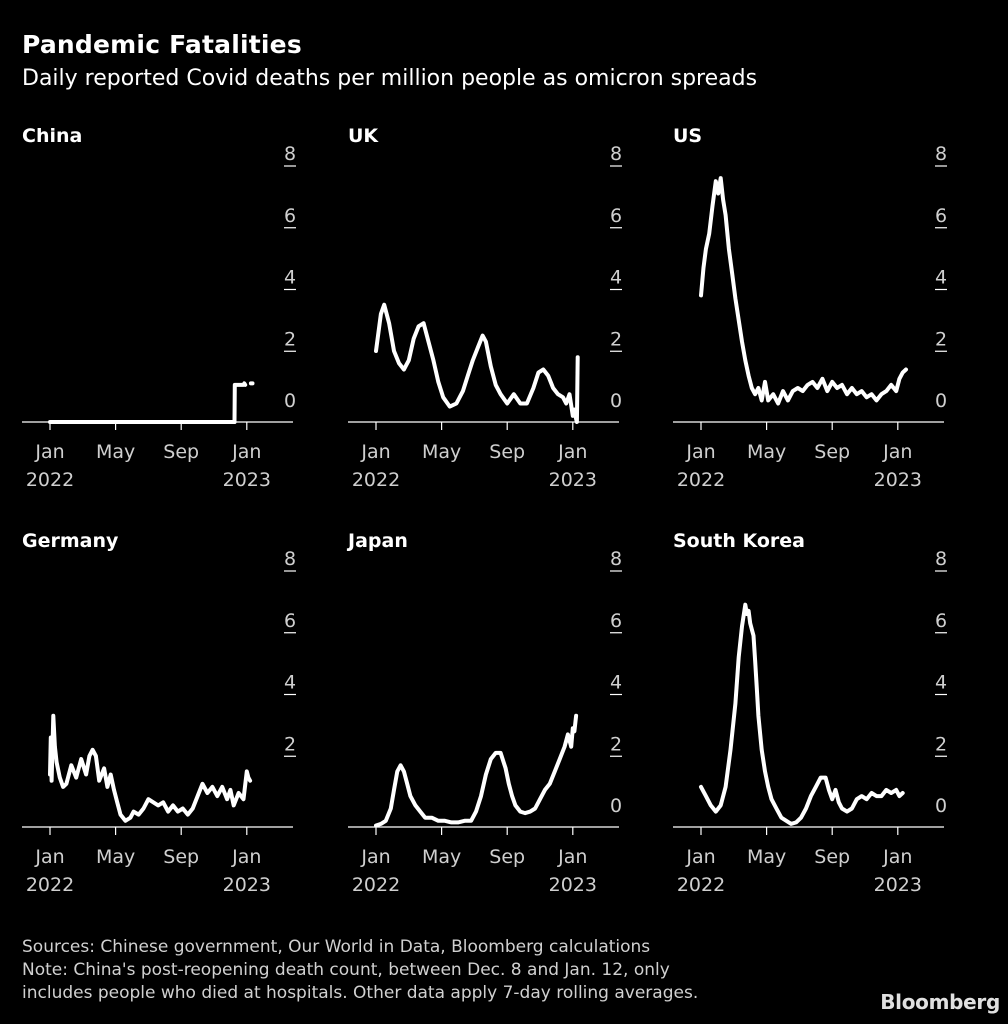 Image resolution: width=1008 pixels, height=1024 pixels. I want to click on south-korea-chart-svg: 0 2 4 6 8 Jan 2022 May Sep Jan 2023, so click(810, 722).